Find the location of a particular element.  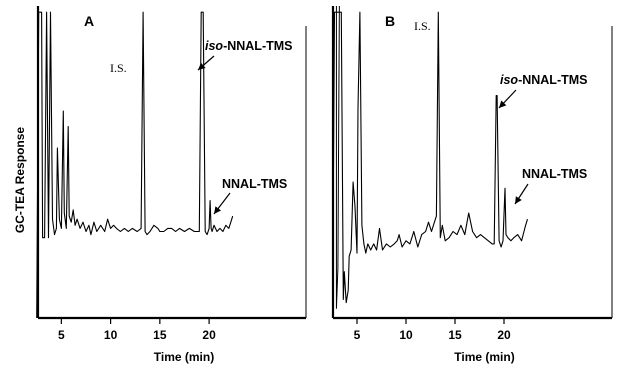

panel-b-label: B is located at coordinates (390, 21).